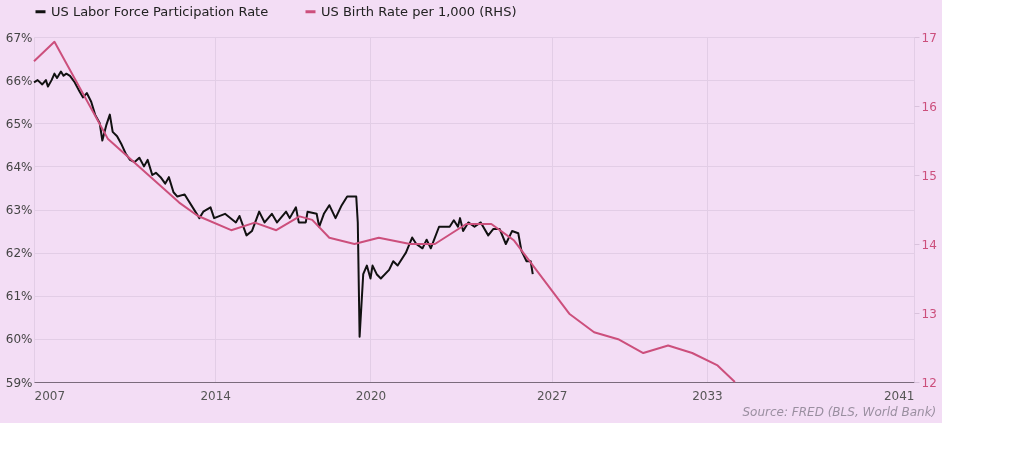  Describe the element at coordinates (839, 412) in the screenshot. I see `source-note: Source: FRED (BLS, World Bank)` at that location.